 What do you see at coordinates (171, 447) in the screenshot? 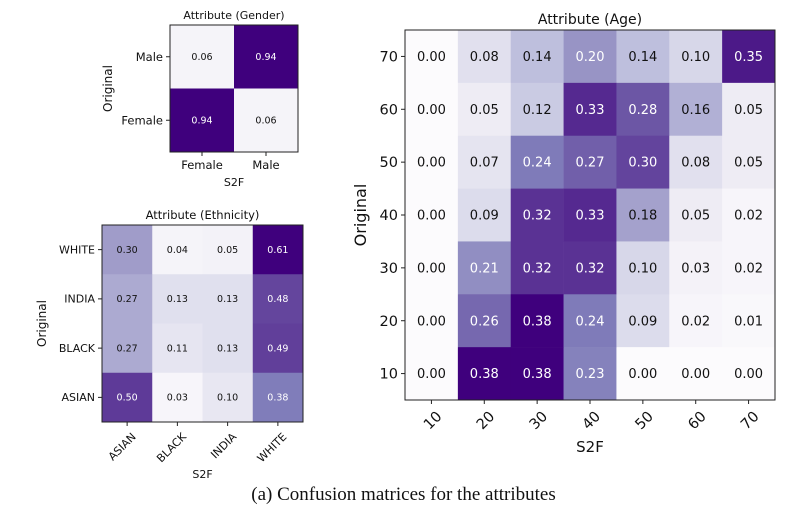
I see `chart2-xtick-label: BLACK` at bounding box center [171, 447].